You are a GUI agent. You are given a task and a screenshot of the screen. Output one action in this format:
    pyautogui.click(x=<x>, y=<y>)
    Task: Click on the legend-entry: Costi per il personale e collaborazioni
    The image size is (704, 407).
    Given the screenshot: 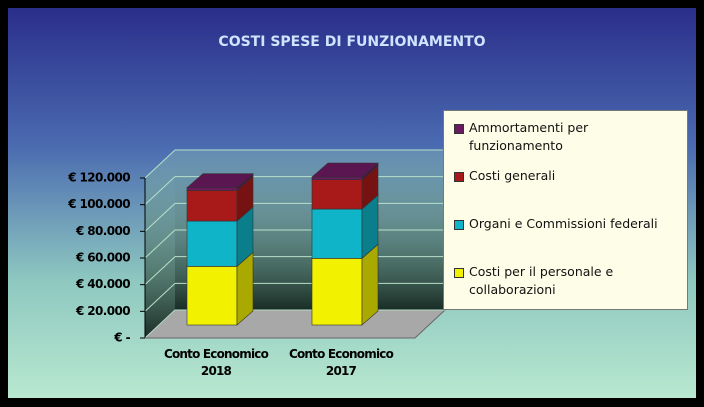 What is the action you would take?
    pyautogui.click(x=567, y=287)
    